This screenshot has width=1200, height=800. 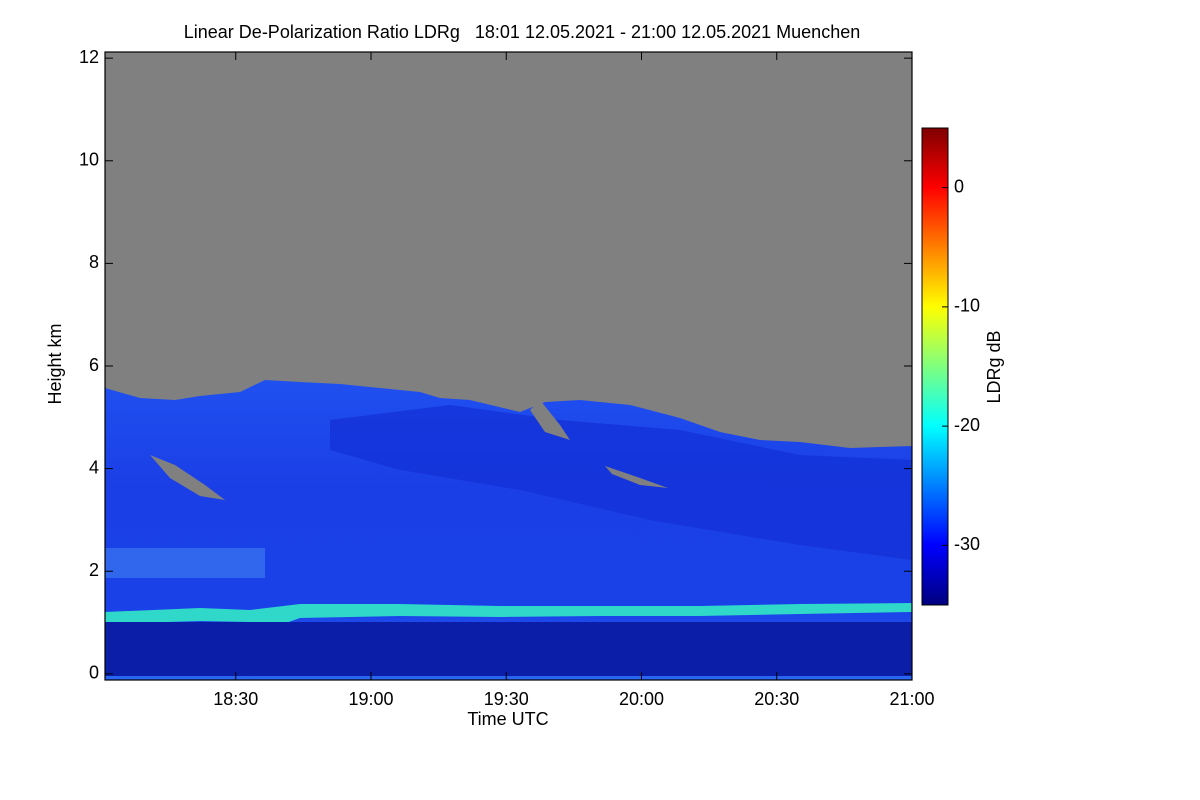 I want to click on aerosol-layer, so click(x=185, y=563).